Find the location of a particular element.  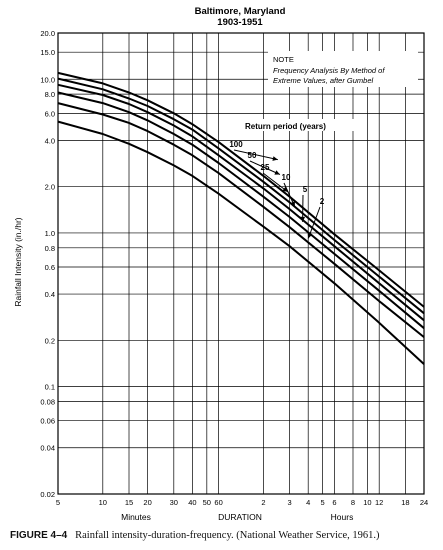

y-tick-label: 6.0 is located at coordinates (50, 113).